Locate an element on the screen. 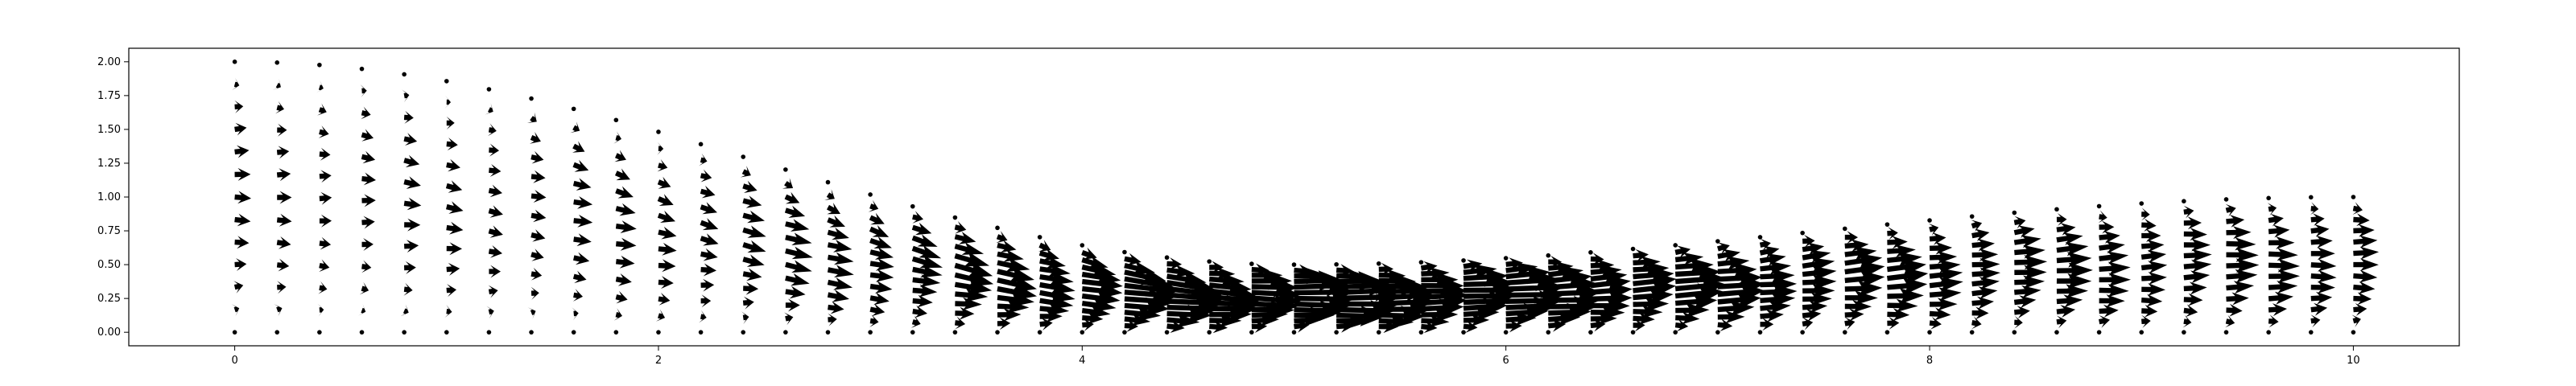  y-tick-label: 0.75 is located at coordinates (109, 231).